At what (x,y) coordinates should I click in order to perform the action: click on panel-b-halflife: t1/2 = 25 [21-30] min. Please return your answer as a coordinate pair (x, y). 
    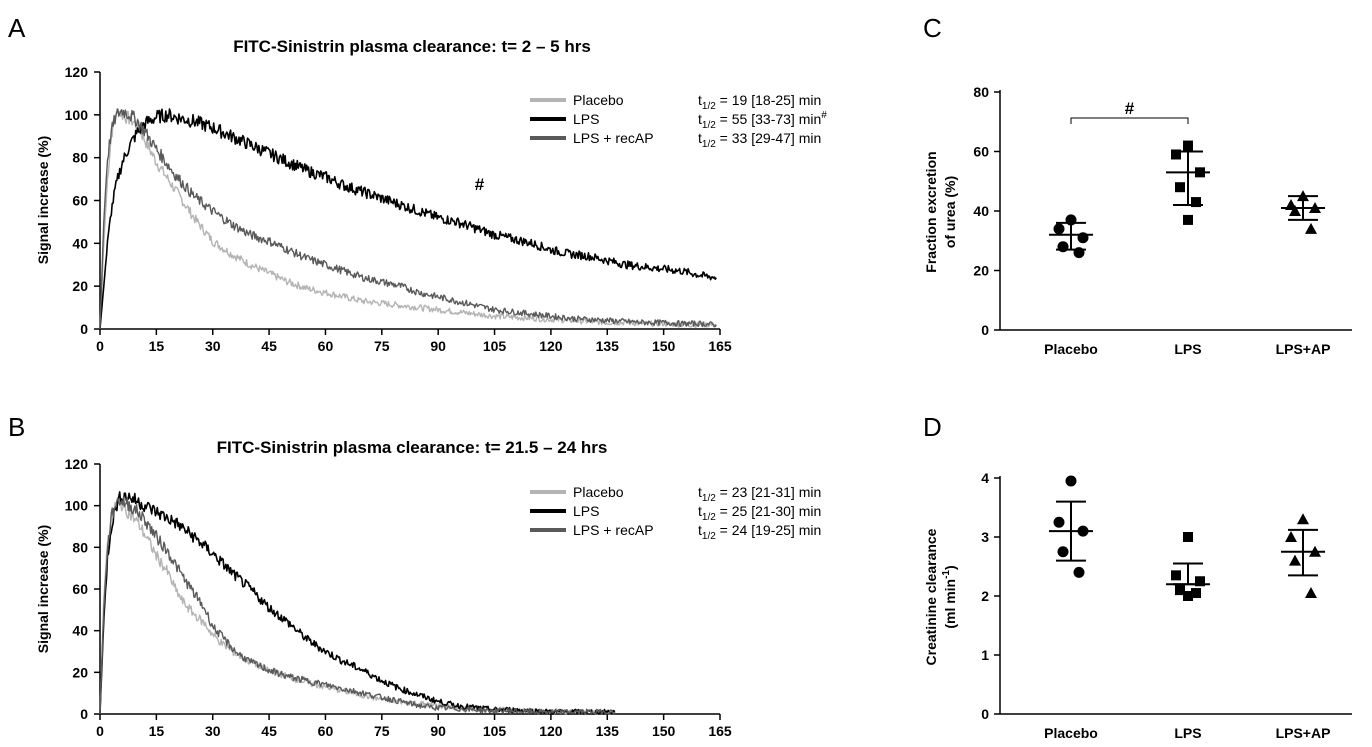
    Looking at the image, I should click on (759, 513).